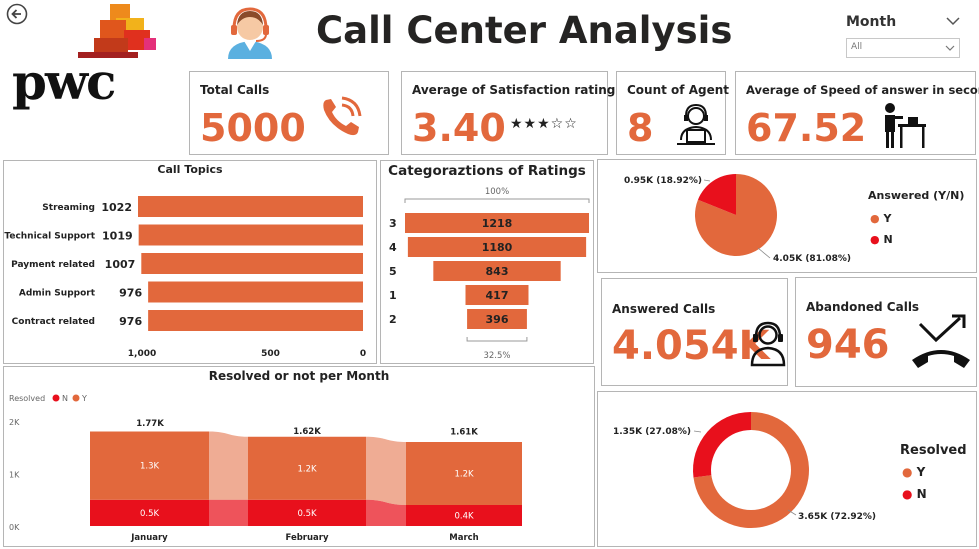  I want to click on segment-label-n: 0.4K, so click(464, 517).